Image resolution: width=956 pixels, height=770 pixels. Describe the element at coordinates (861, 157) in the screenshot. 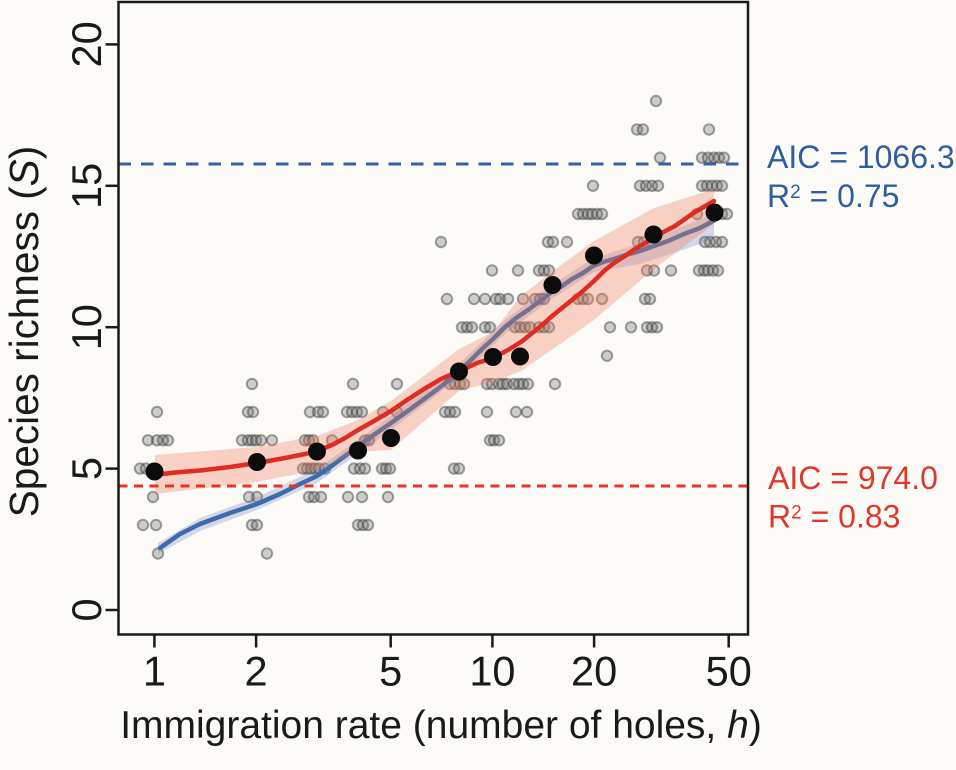

I see `svg-text: AIC = 1066.3` at that location.